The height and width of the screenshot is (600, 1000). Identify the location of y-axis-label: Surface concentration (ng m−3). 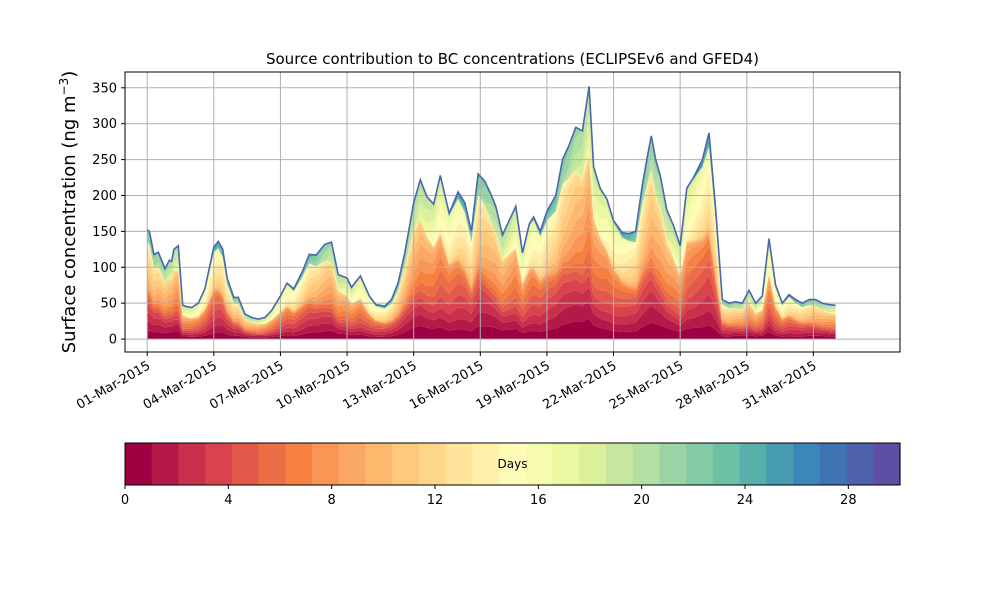
(68, 212).